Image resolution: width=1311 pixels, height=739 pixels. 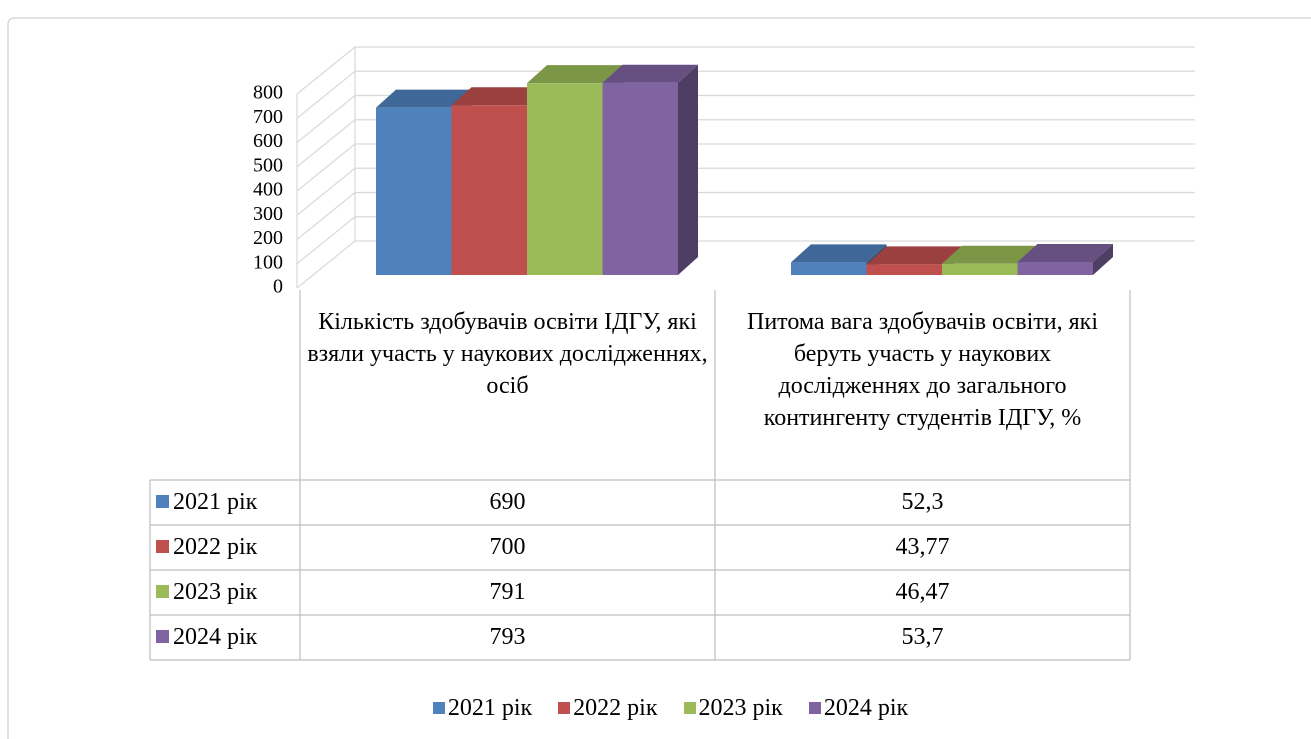 What do you see at coordinates (268, 141) in the screenshot?
I see `y-tick-label: 600` at bounding box center [268, 141].